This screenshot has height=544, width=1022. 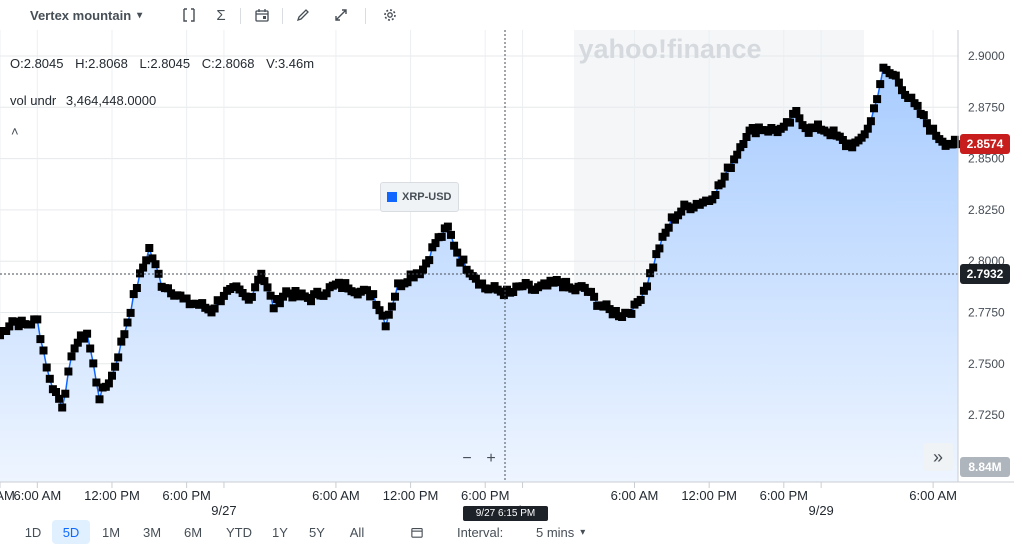 I want to click on draw-icon, so click(x=303, y=15).